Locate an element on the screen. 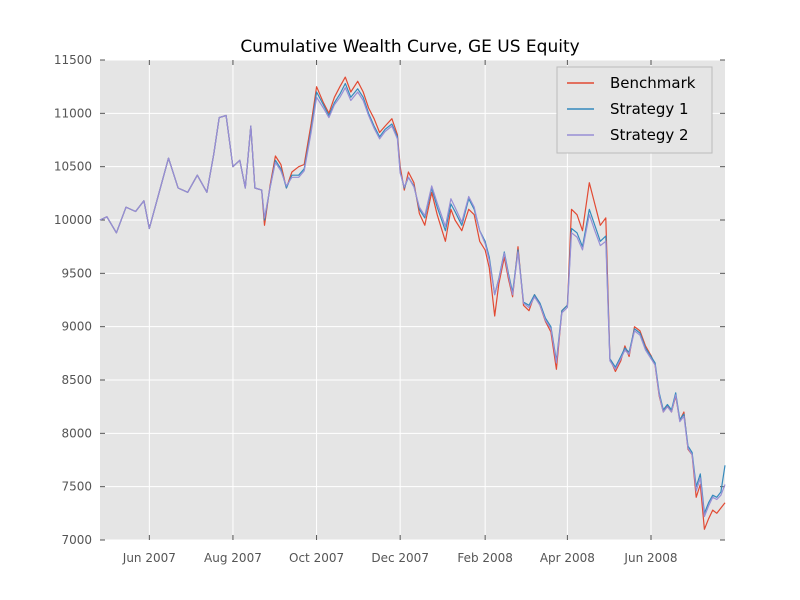 This screenshot has width=800, height=600. x-tick-label: Dec 2007 is located at coordinates (400, 558).